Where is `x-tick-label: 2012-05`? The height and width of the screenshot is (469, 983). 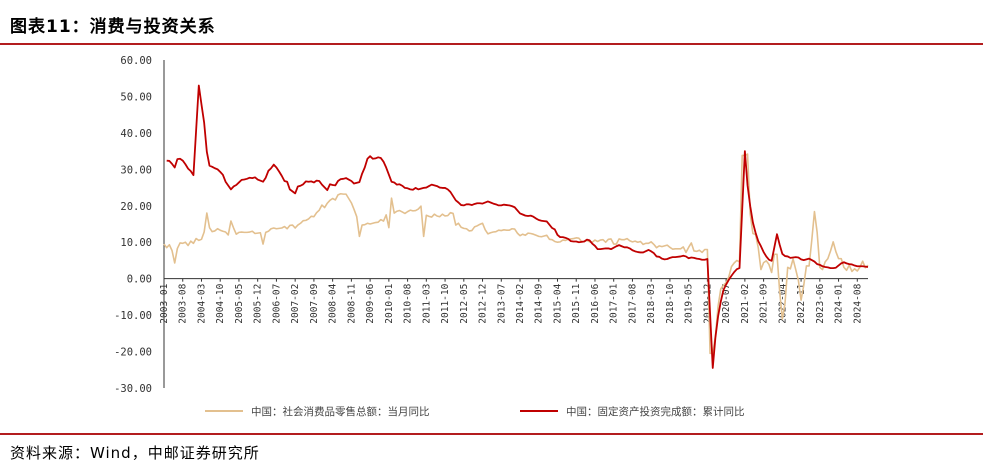 x-tick-label: 2012-05 is located at coordinates (464, 304).